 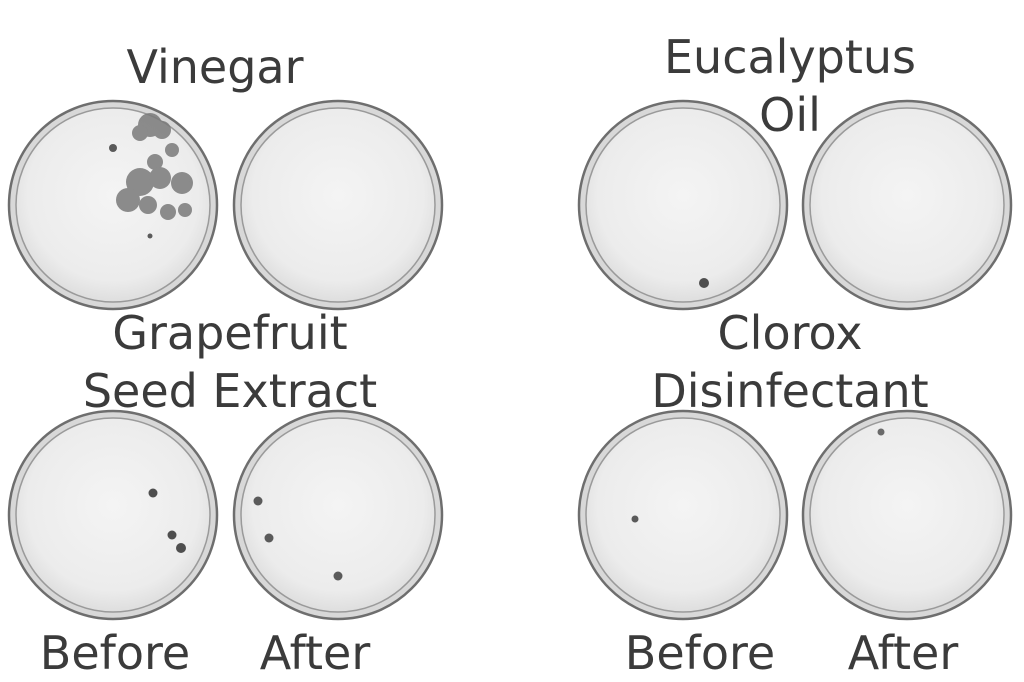 What do you see at coordinates (338, 515) in the screenshot?
I see `dish-grapefruit-after` at bounding box center [338, 515].